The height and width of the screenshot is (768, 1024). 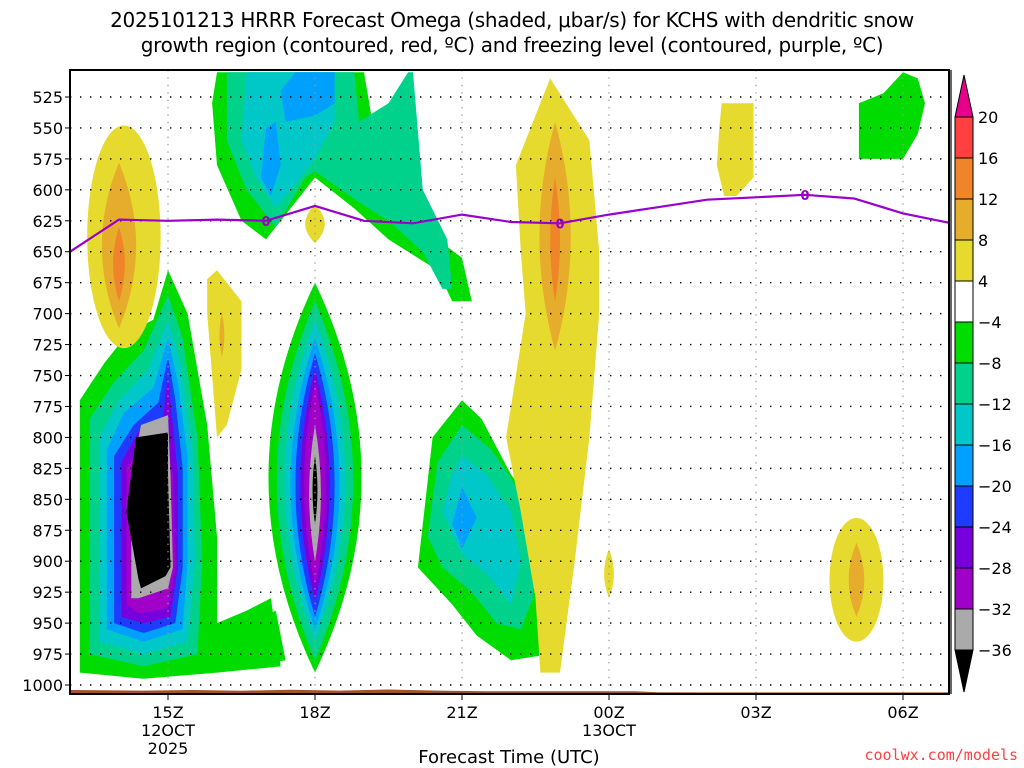 I want to click on ascent-05z-g, so click(x=891, y=115).